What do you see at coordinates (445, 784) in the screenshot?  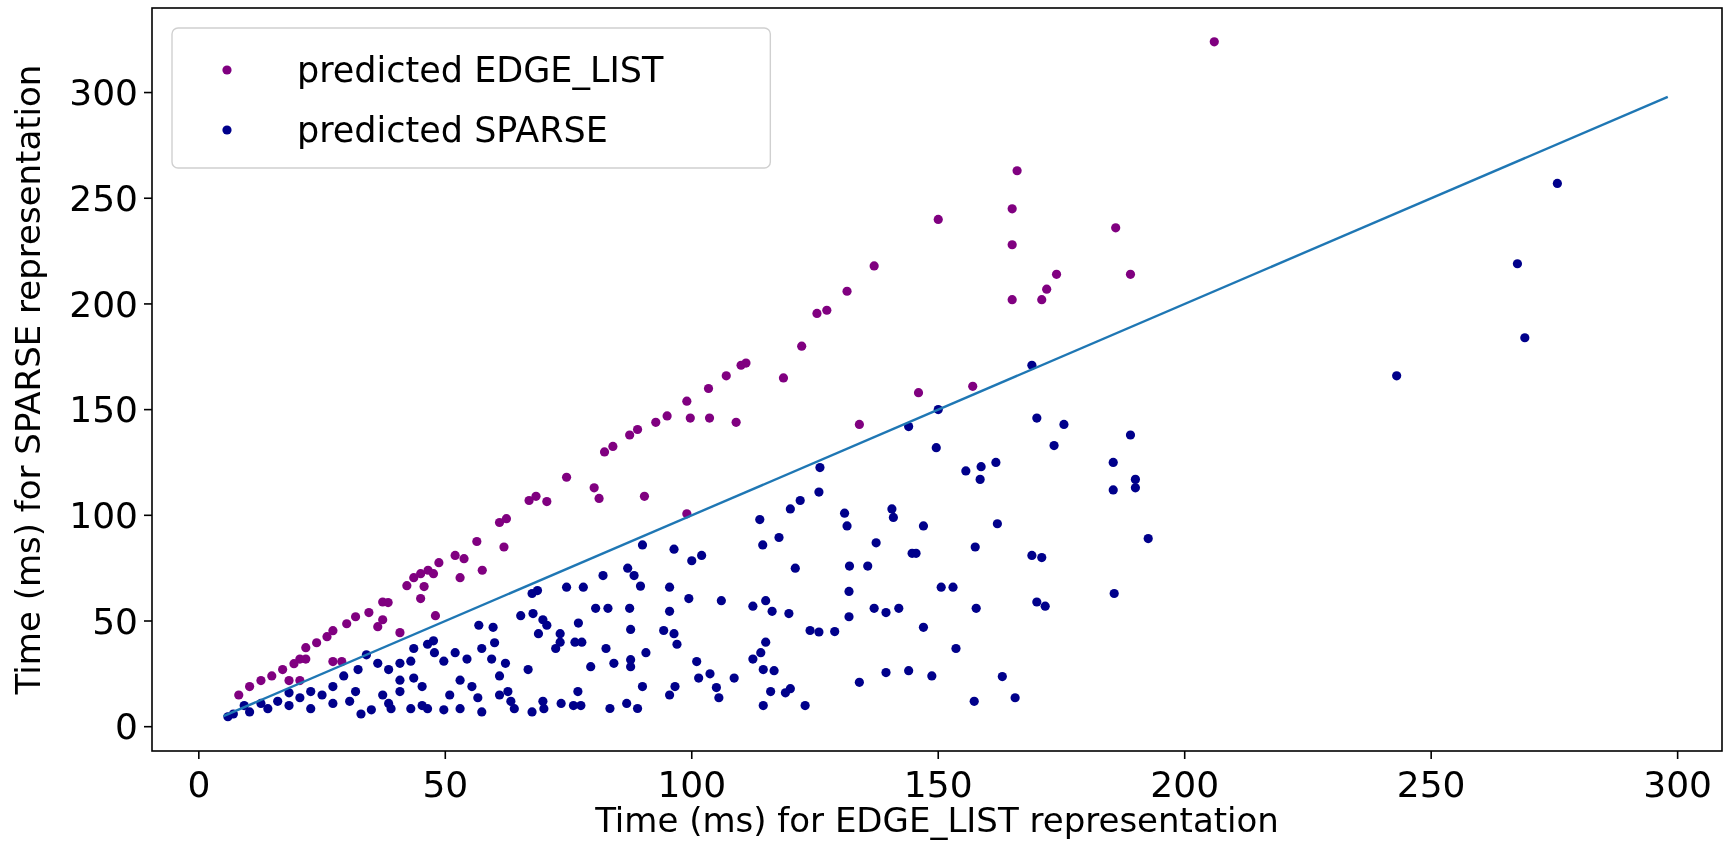 I see `x-tick-label: 50` at bounding box center [445, 784].